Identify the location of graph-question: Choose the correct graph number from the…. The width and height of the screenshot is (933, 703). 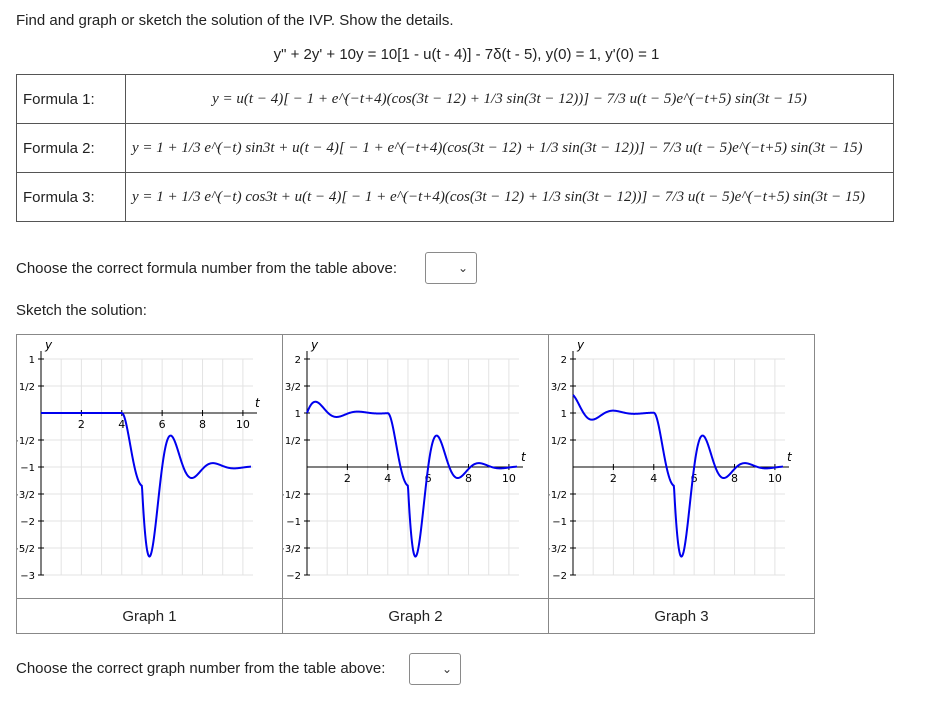
(201, 668).